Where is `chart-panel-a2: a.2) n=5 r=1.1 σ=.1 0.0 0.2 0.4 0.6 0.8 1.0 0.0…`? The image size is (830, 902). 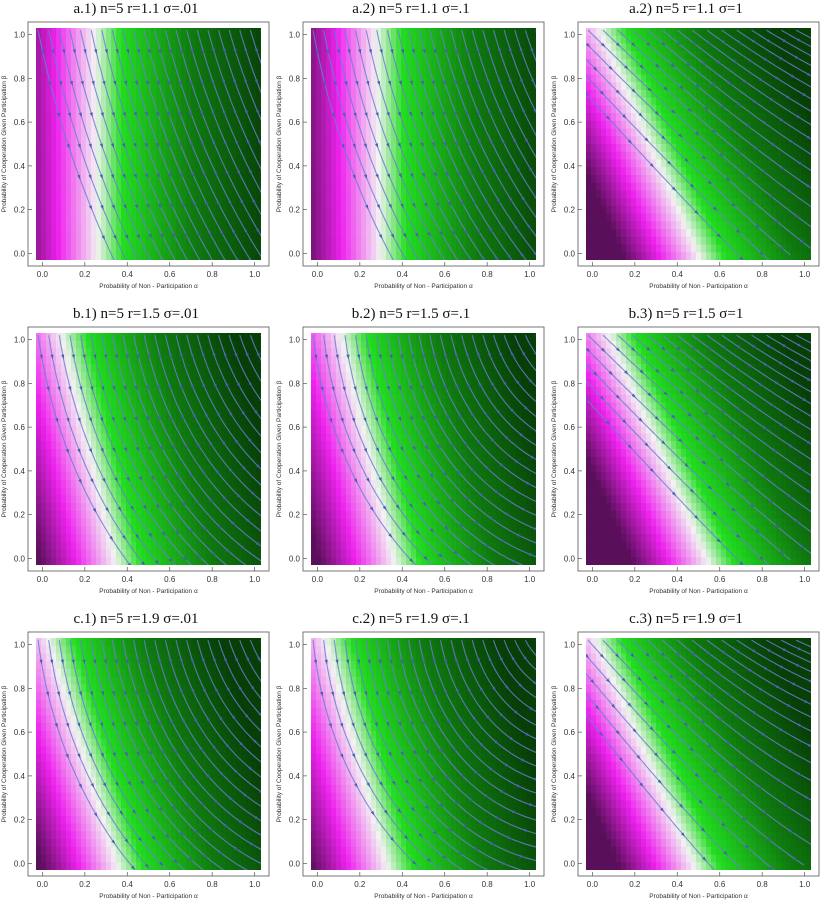
chart-panel-a2: a.2) n=5 r=1.1 σ=.1 0.0 0.2 0.4 0.6 0.8 1.0 0.0… is located at coordinates (411, 145).